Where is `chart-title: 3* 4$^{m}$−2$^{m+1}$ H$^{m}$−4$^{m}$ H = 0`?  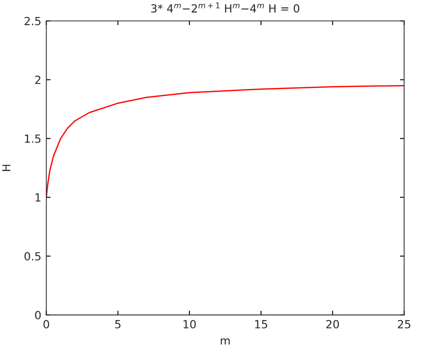
chart-title: 3* 4$^{m}$−2$^{m+1}$ H$^{m}$−4$^{m}$ H = 0 is located at coordinates (225, 7).